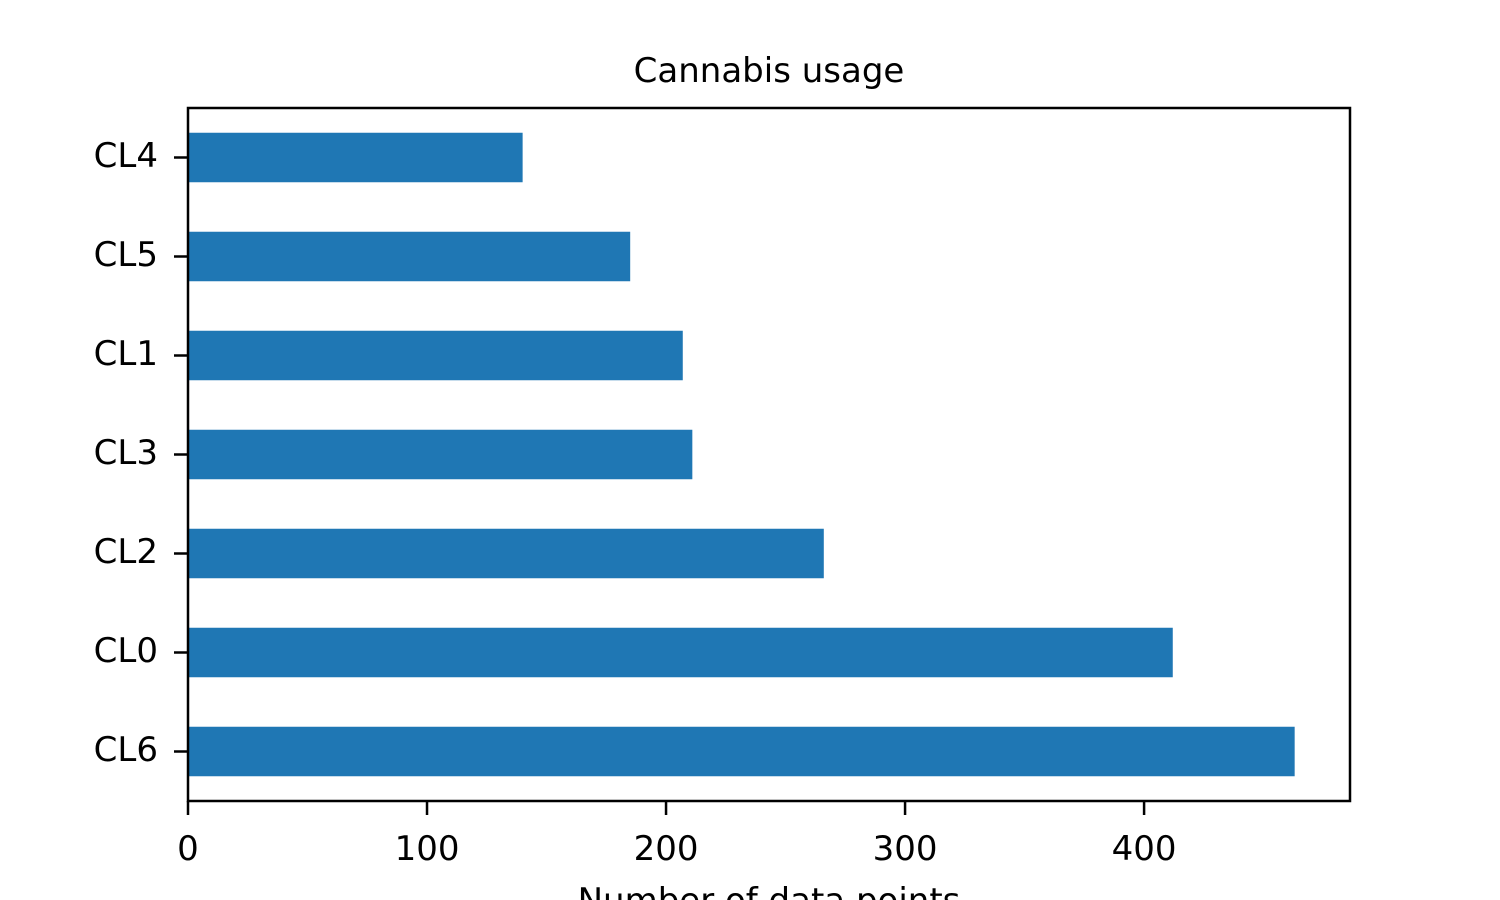  I want to click on y-tick-label: CL0, so click(126, 651).